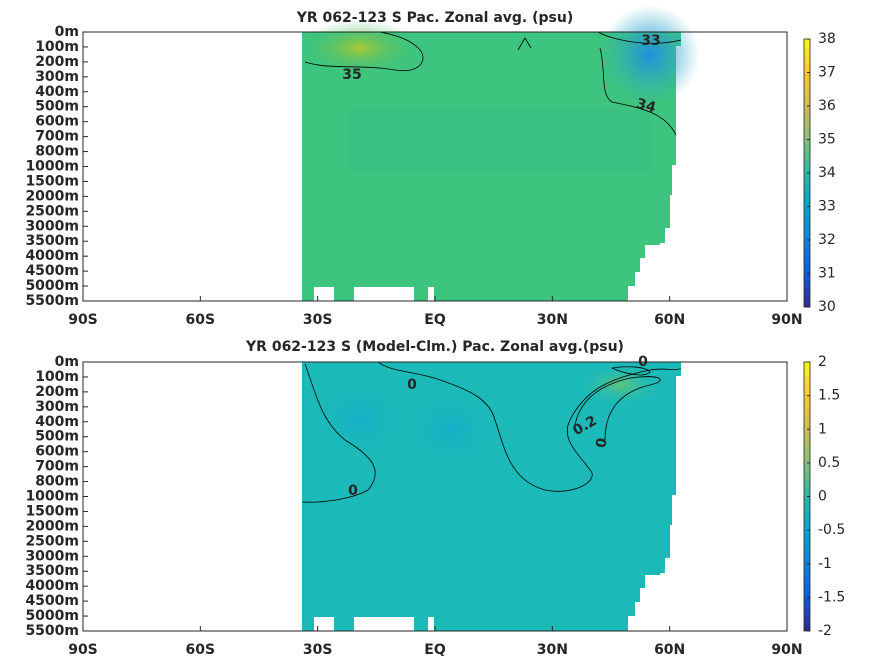 The width and height of the screenshot is (875, 656). What do you see at coordinates (650, 41) in the screenshot?
I see `contour-label: 33` at bounding box center [650, 41].